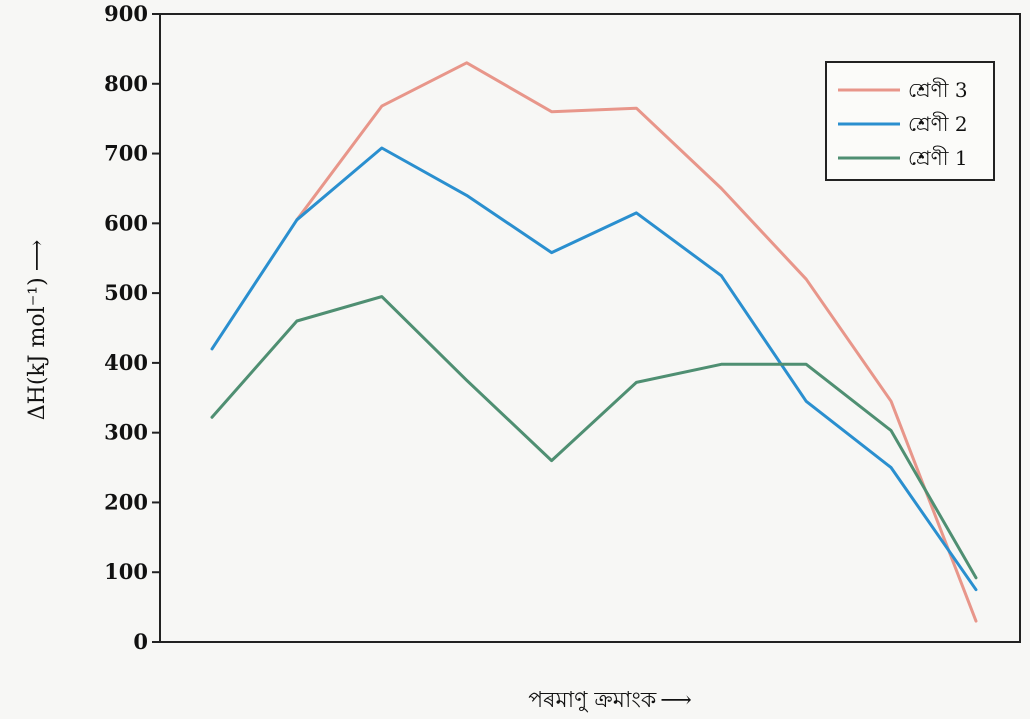 The width and height of the screenshot is (1030, 719). I want to click on legend-box, so click(910, 121).